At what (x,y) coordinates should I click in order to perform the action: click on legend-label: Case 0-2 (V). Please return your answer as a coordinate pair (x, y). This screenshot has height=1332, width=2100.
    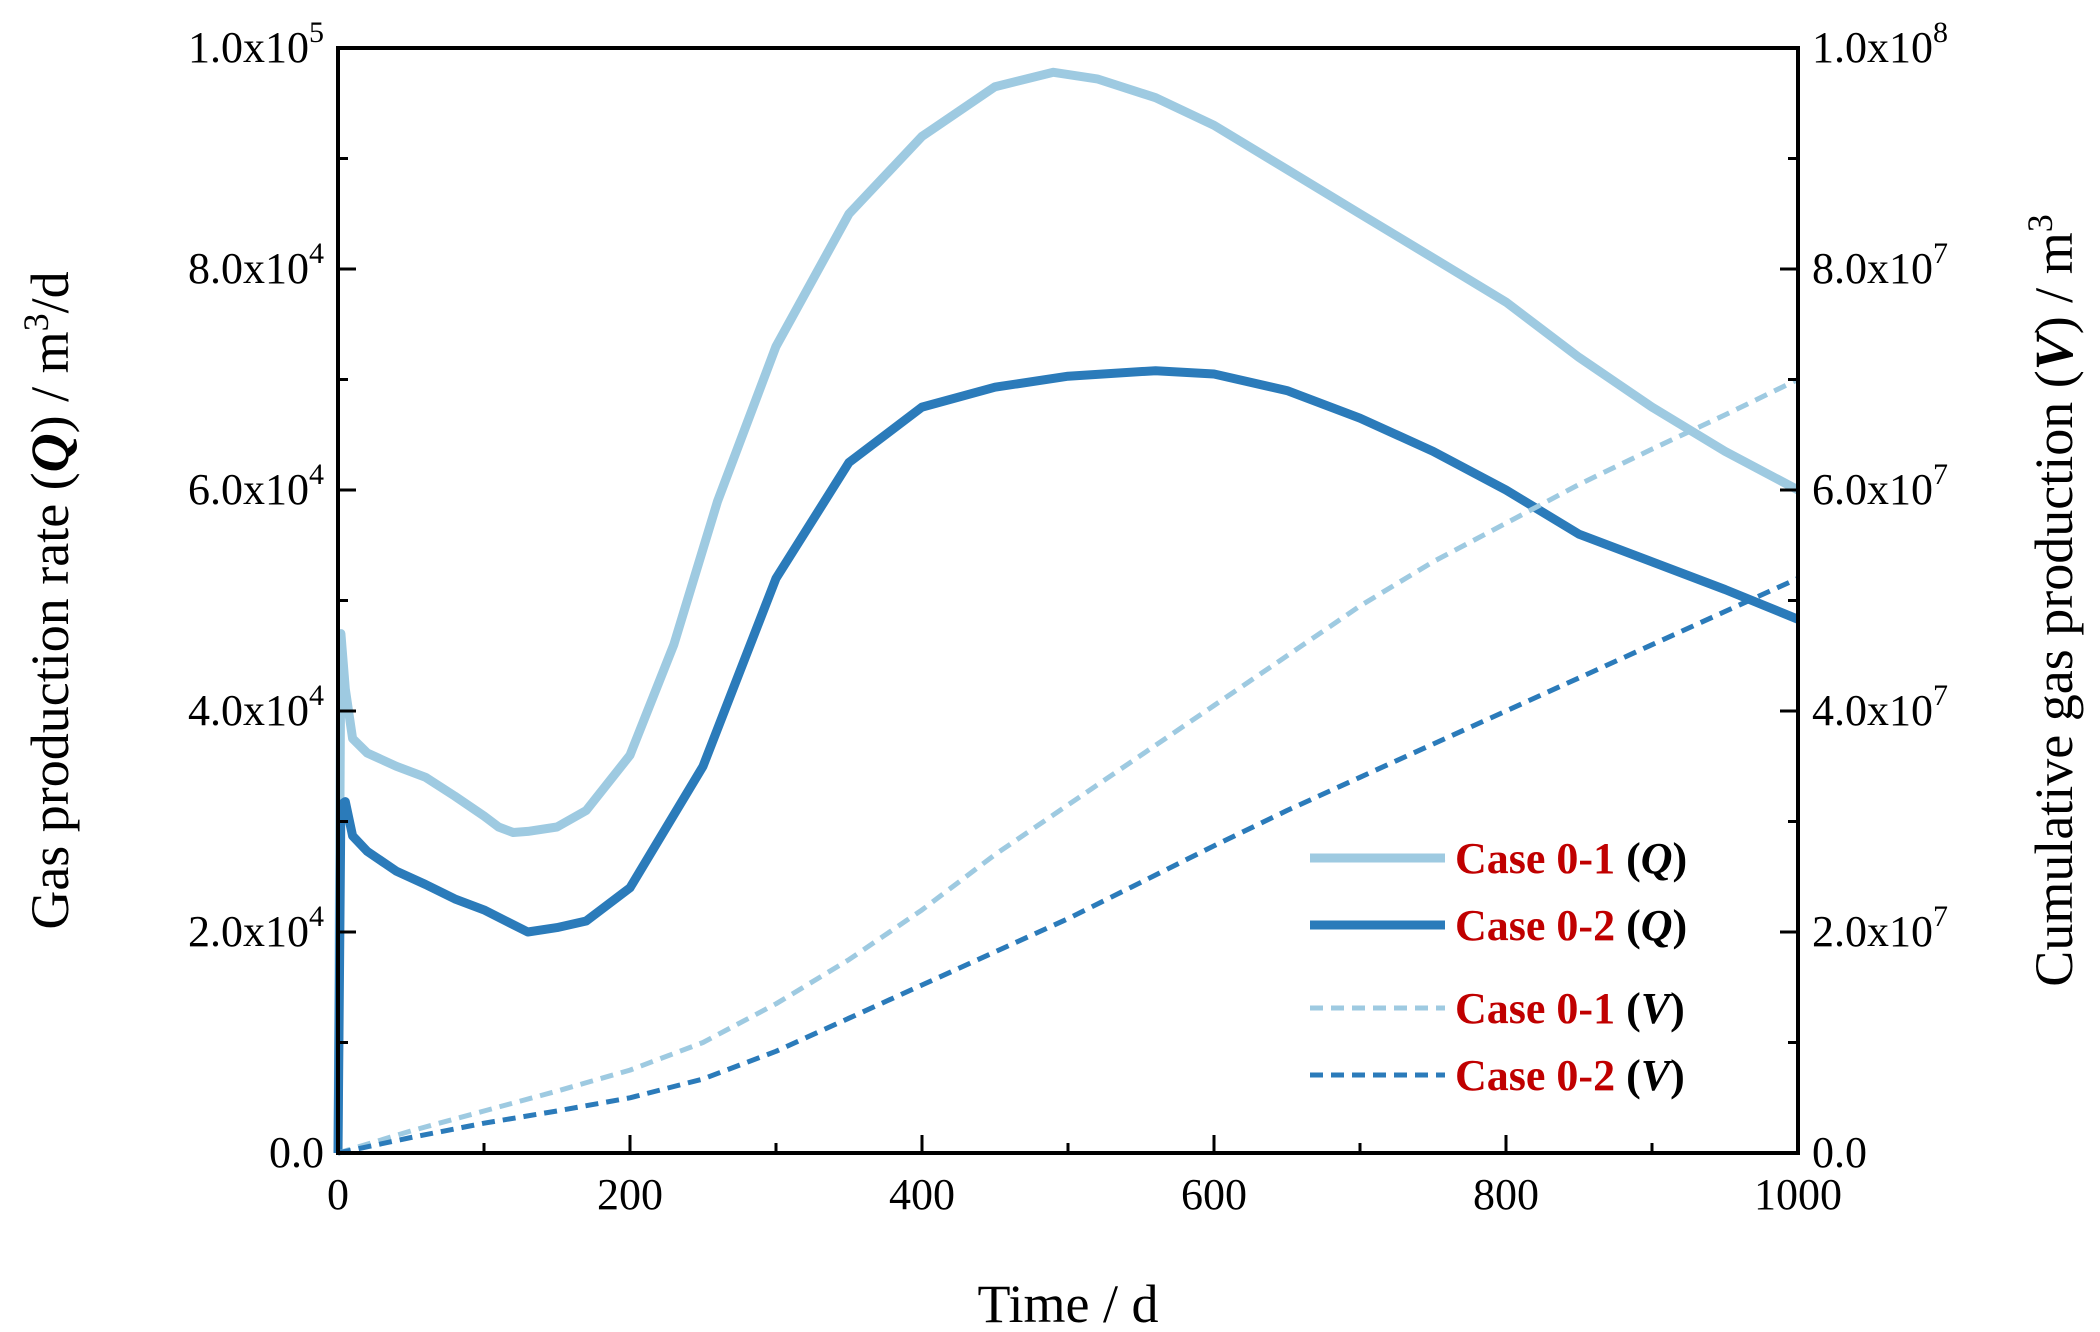
    Looking at the image, I should click on (1570, 1075).